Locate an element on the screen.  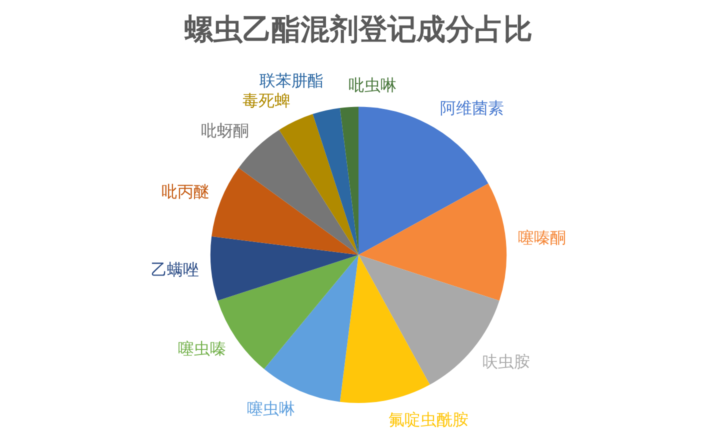
slice-label: 吡虫啉 is located at coordinates (372, 84).